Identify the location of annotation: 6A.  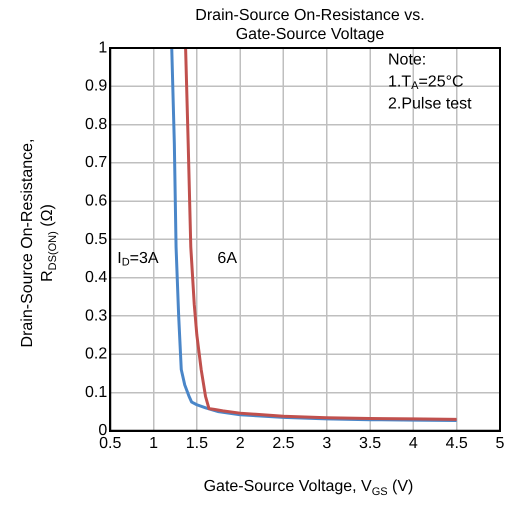
(227, 258).